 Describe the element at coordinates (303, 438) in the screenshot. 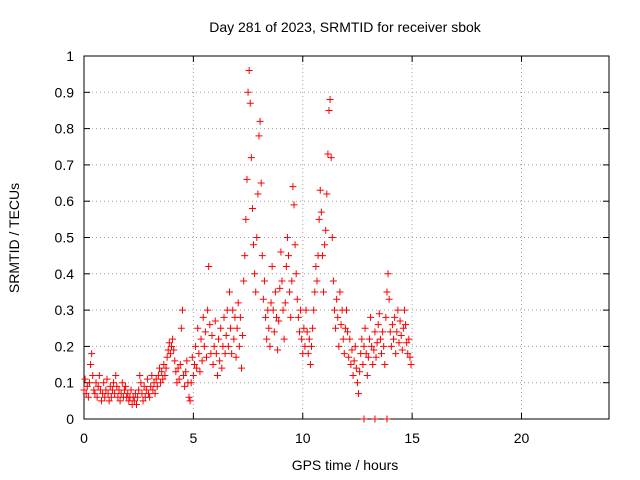

I see `x-tick-label: 10` at that location.